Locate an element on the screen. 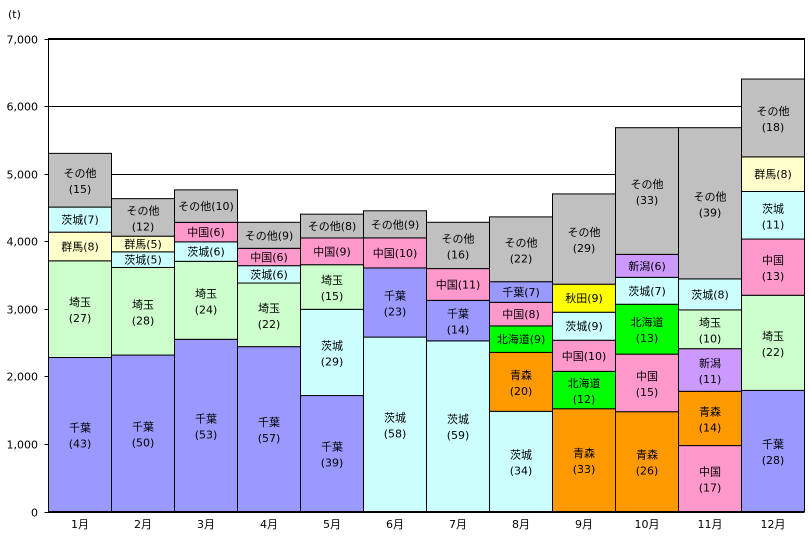 This screenshot has width=810, height=544. segment-label-share: (27) is located at coordinates (80, 318).